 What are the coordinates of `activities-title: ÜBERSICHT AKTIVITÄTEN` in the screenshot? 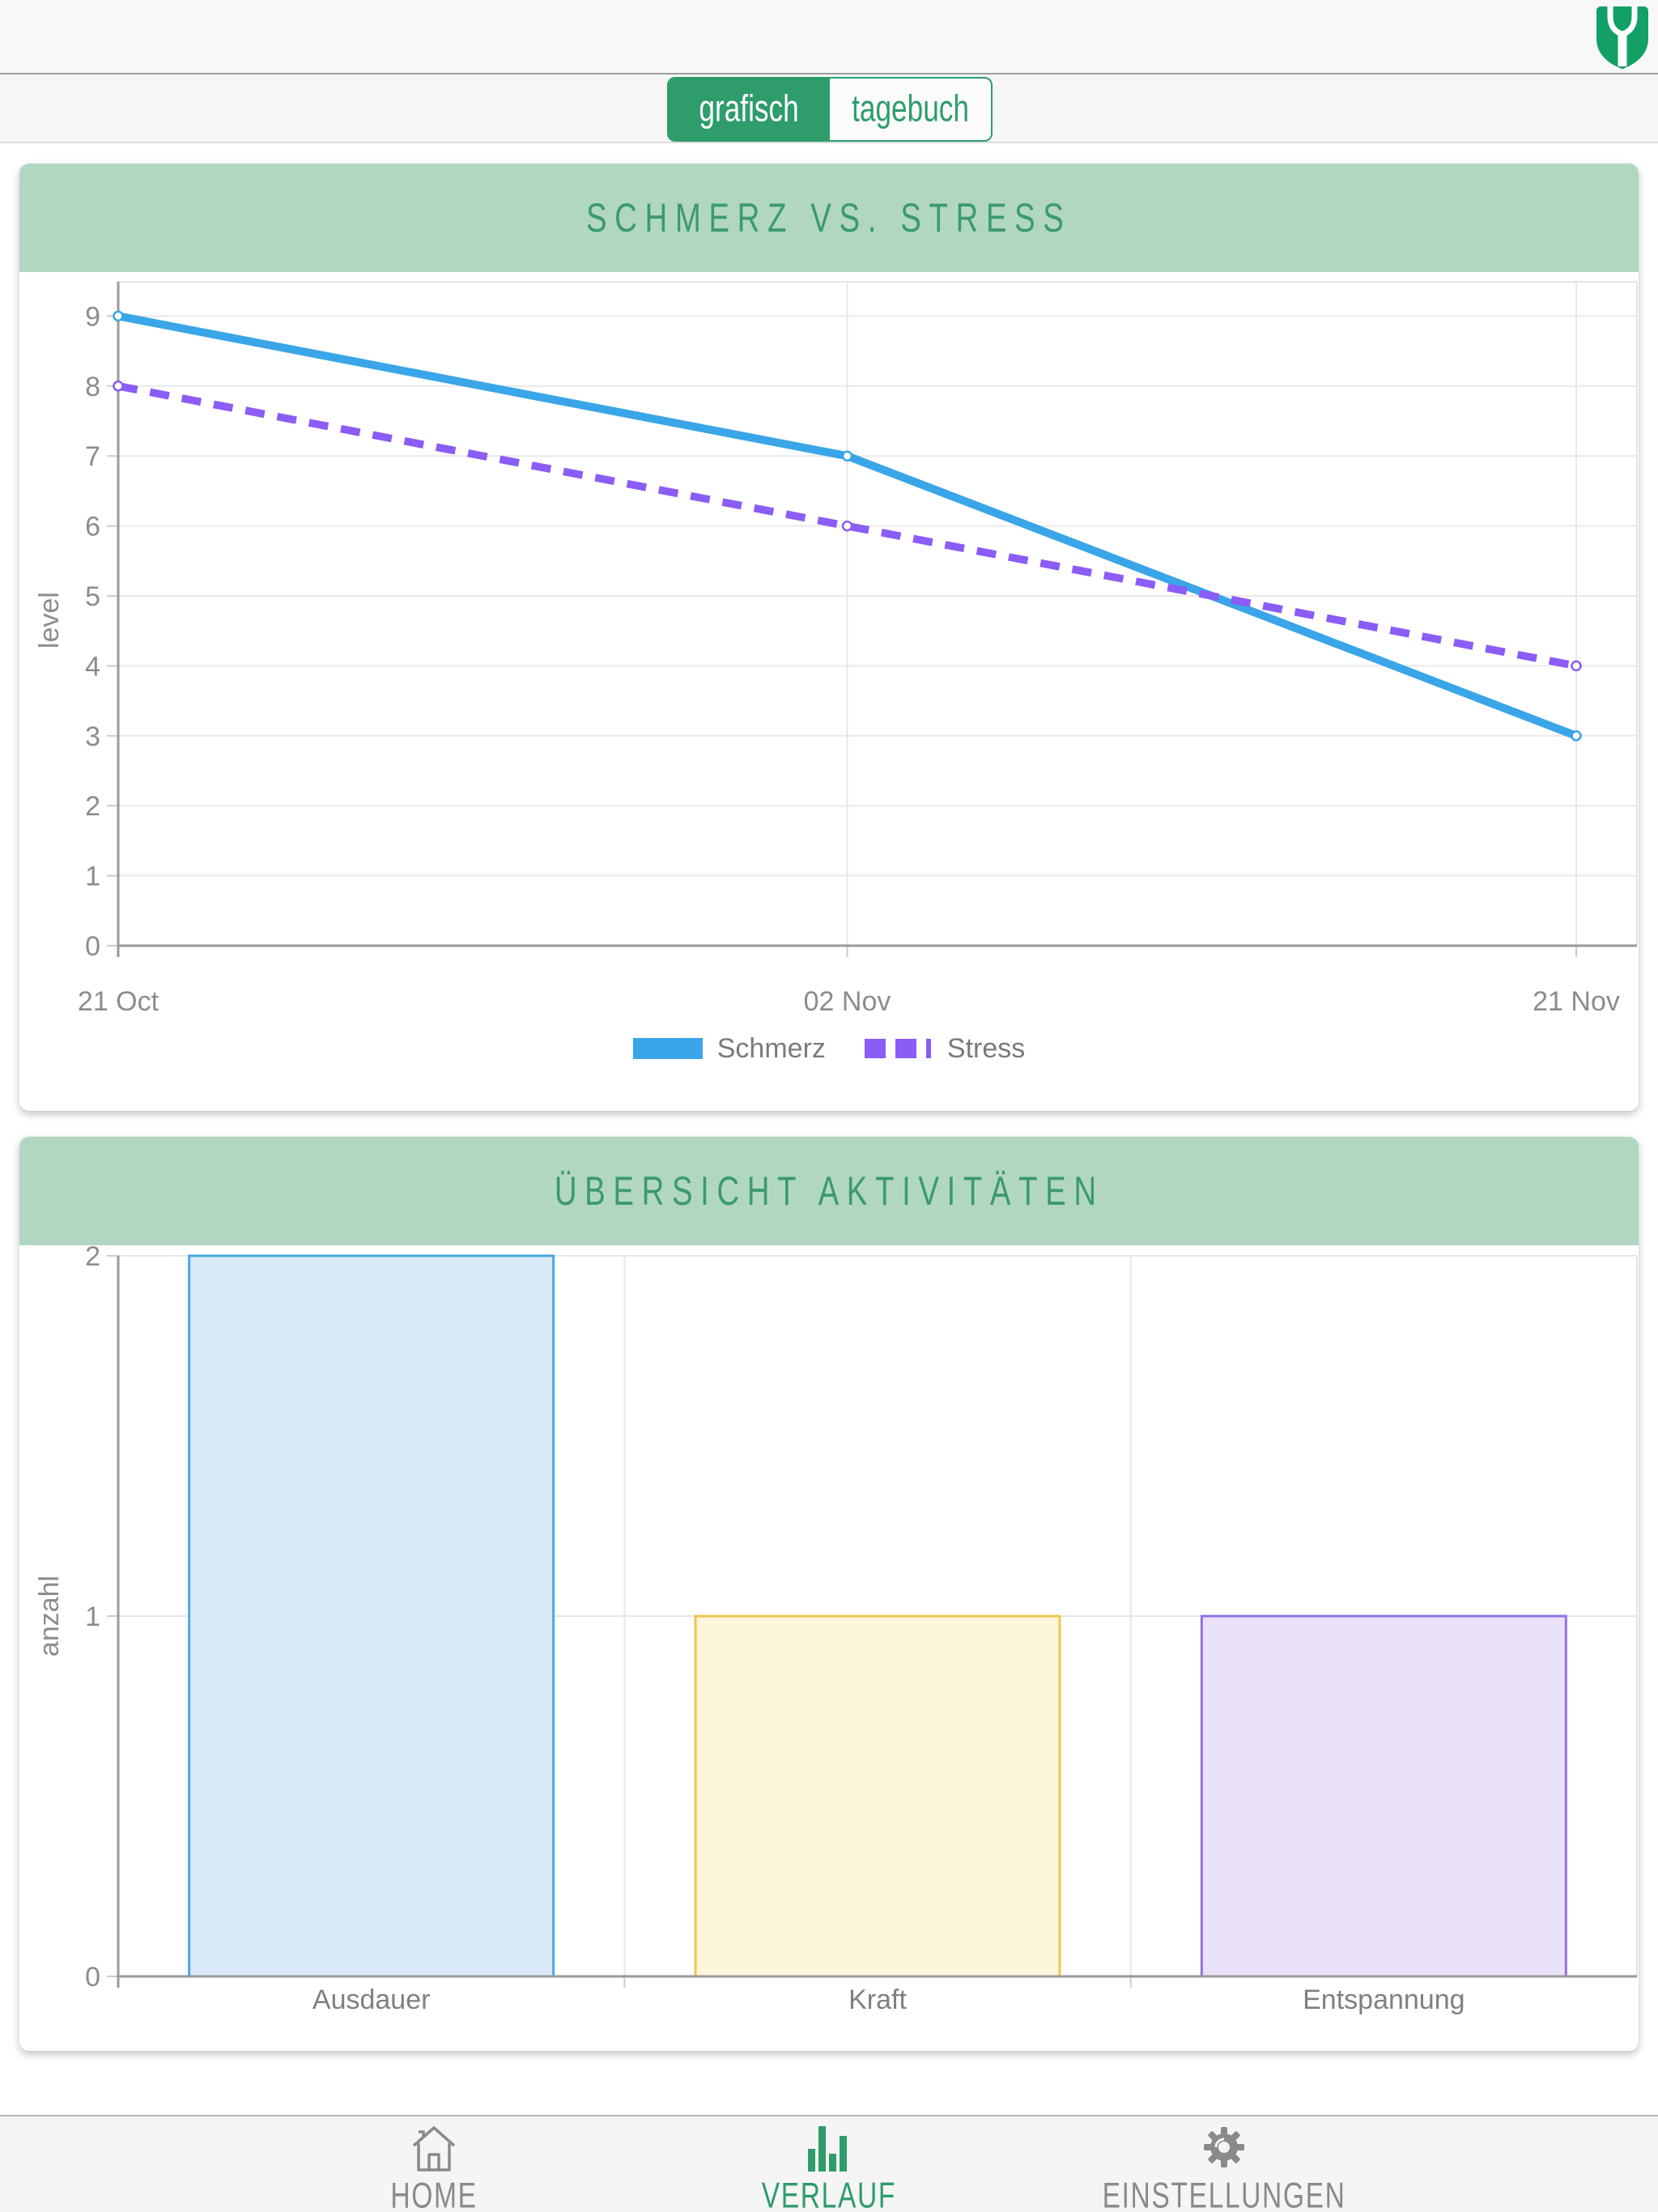 It's located at (829, 1191).